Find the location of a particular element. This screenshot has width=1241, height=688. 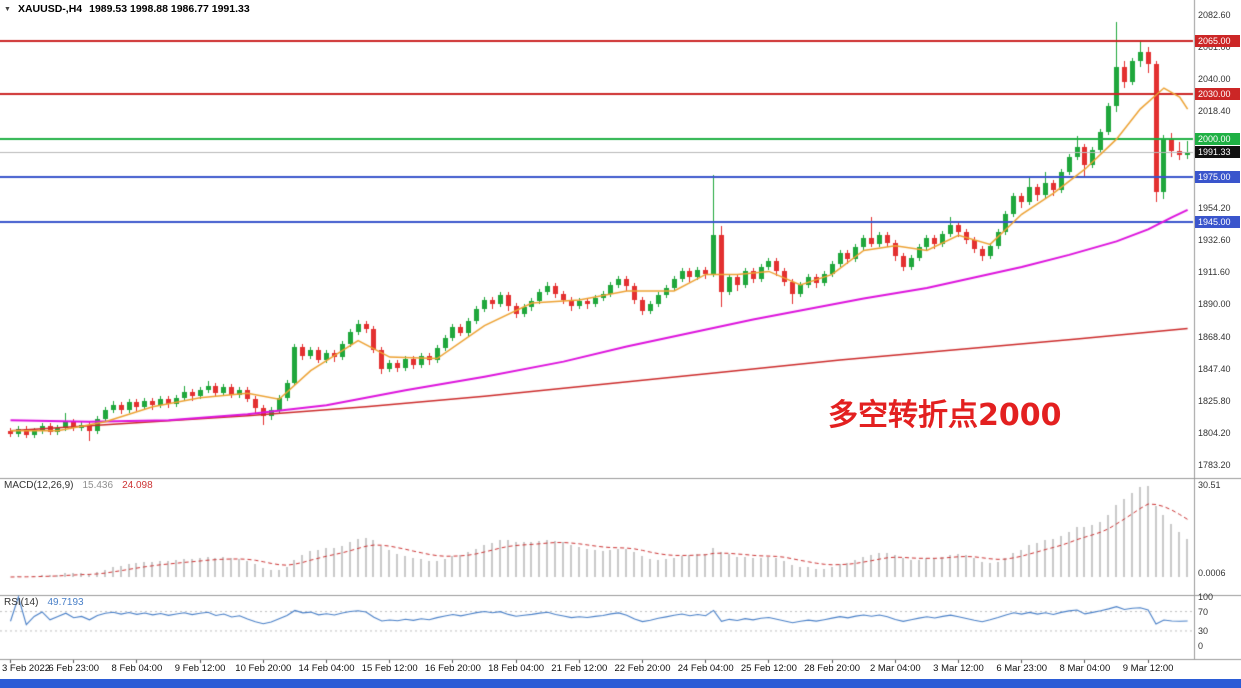

price-axis-label: 1783.20 is located at coordinates (1214, 465).